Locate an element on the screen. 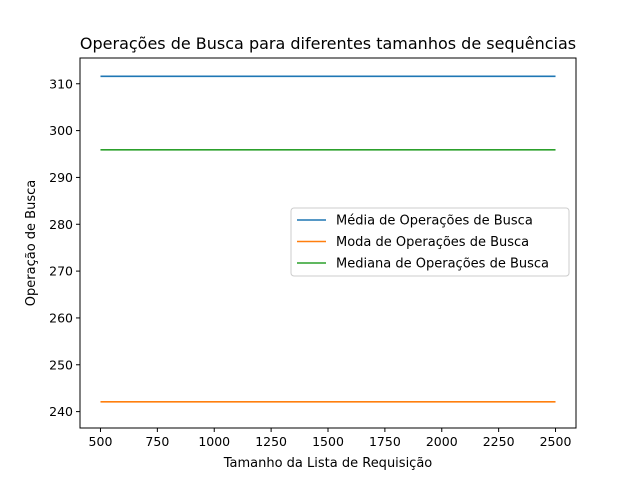  y-tick-label: 250 is located at coordinates (61, 364).